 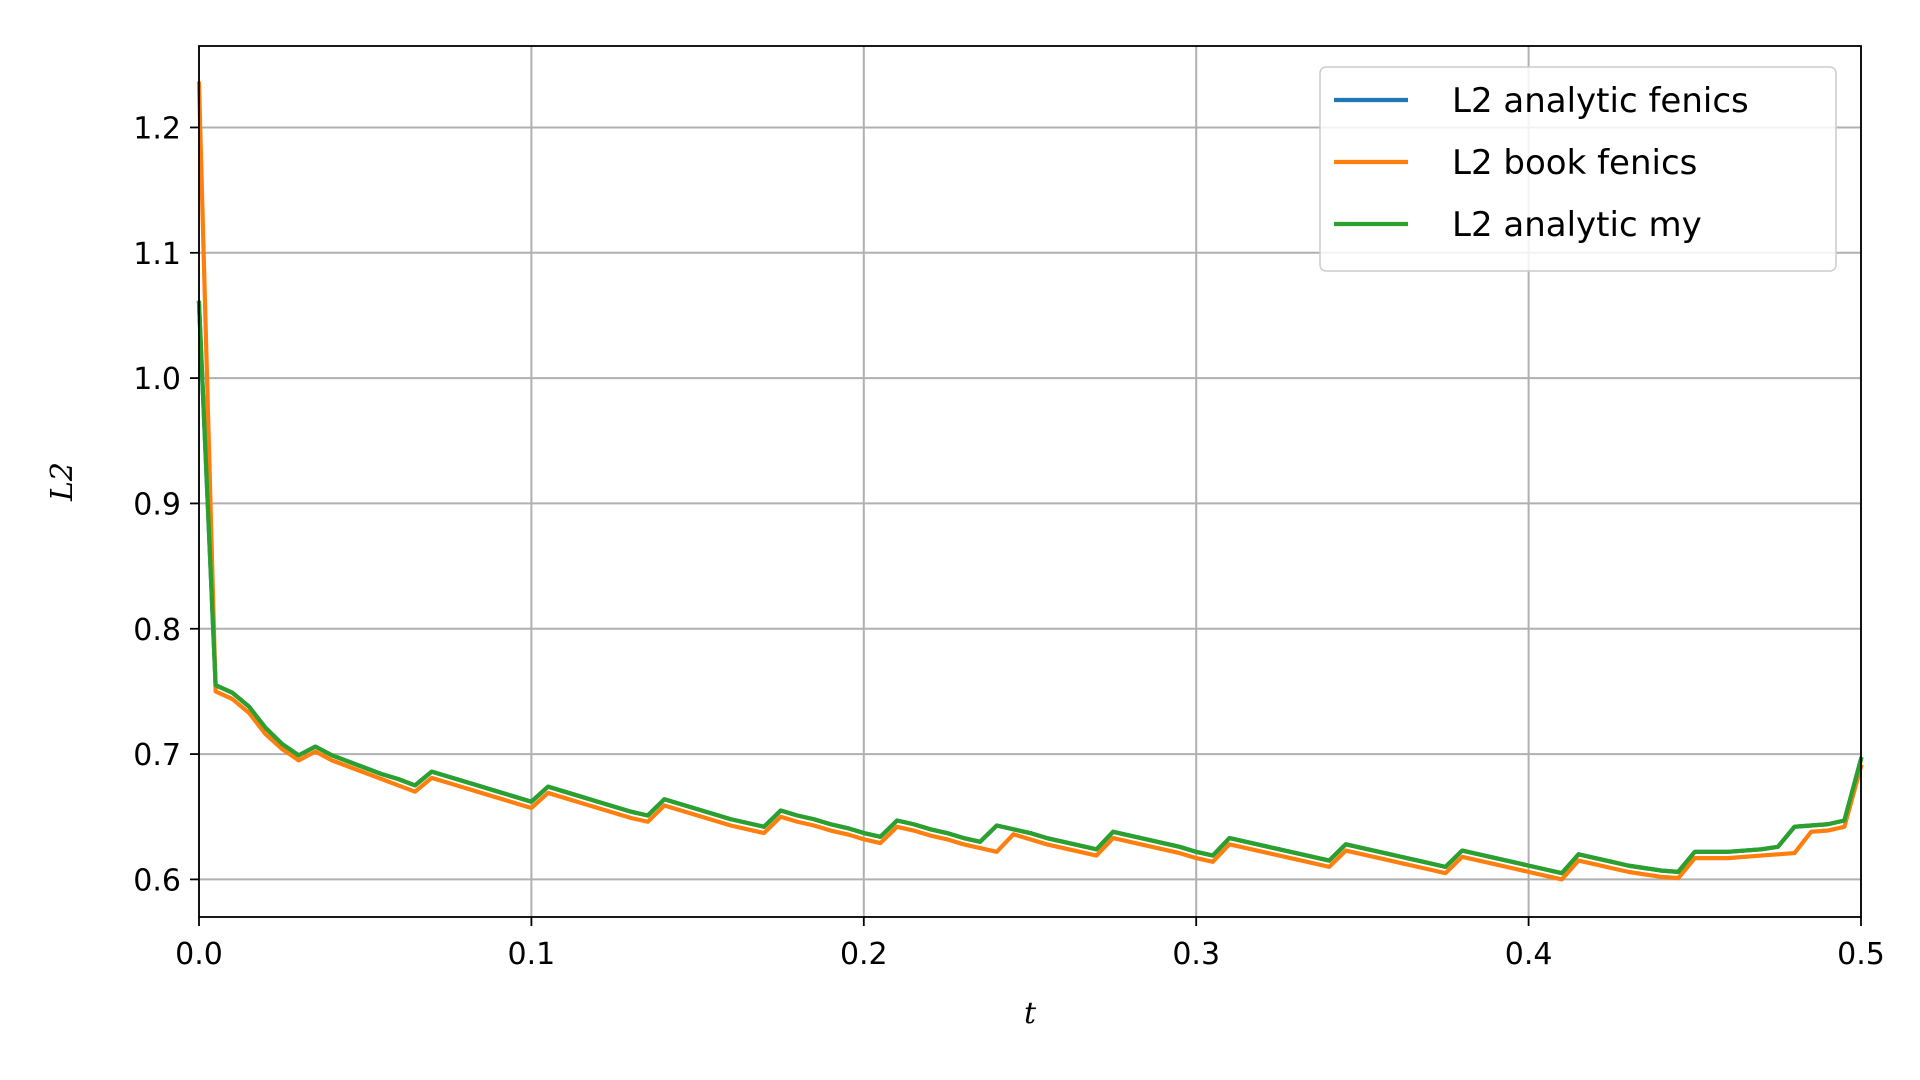 What do you see at coordinates (157, 379) in the screenshot?
I see `y-tick-label: 1.0` at bounding box center [157, 379].